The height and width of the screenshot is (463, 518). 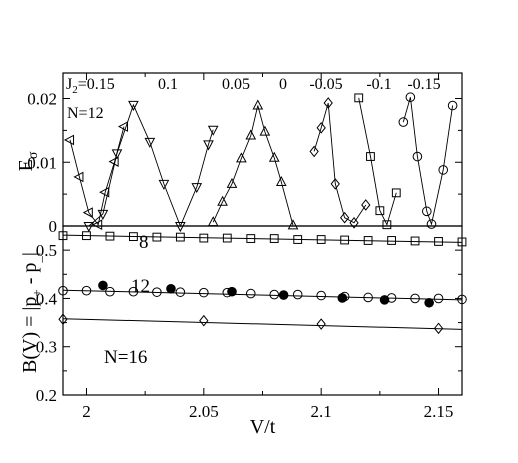 I want to click on label-n12: 12, so click(x=140, y=286).